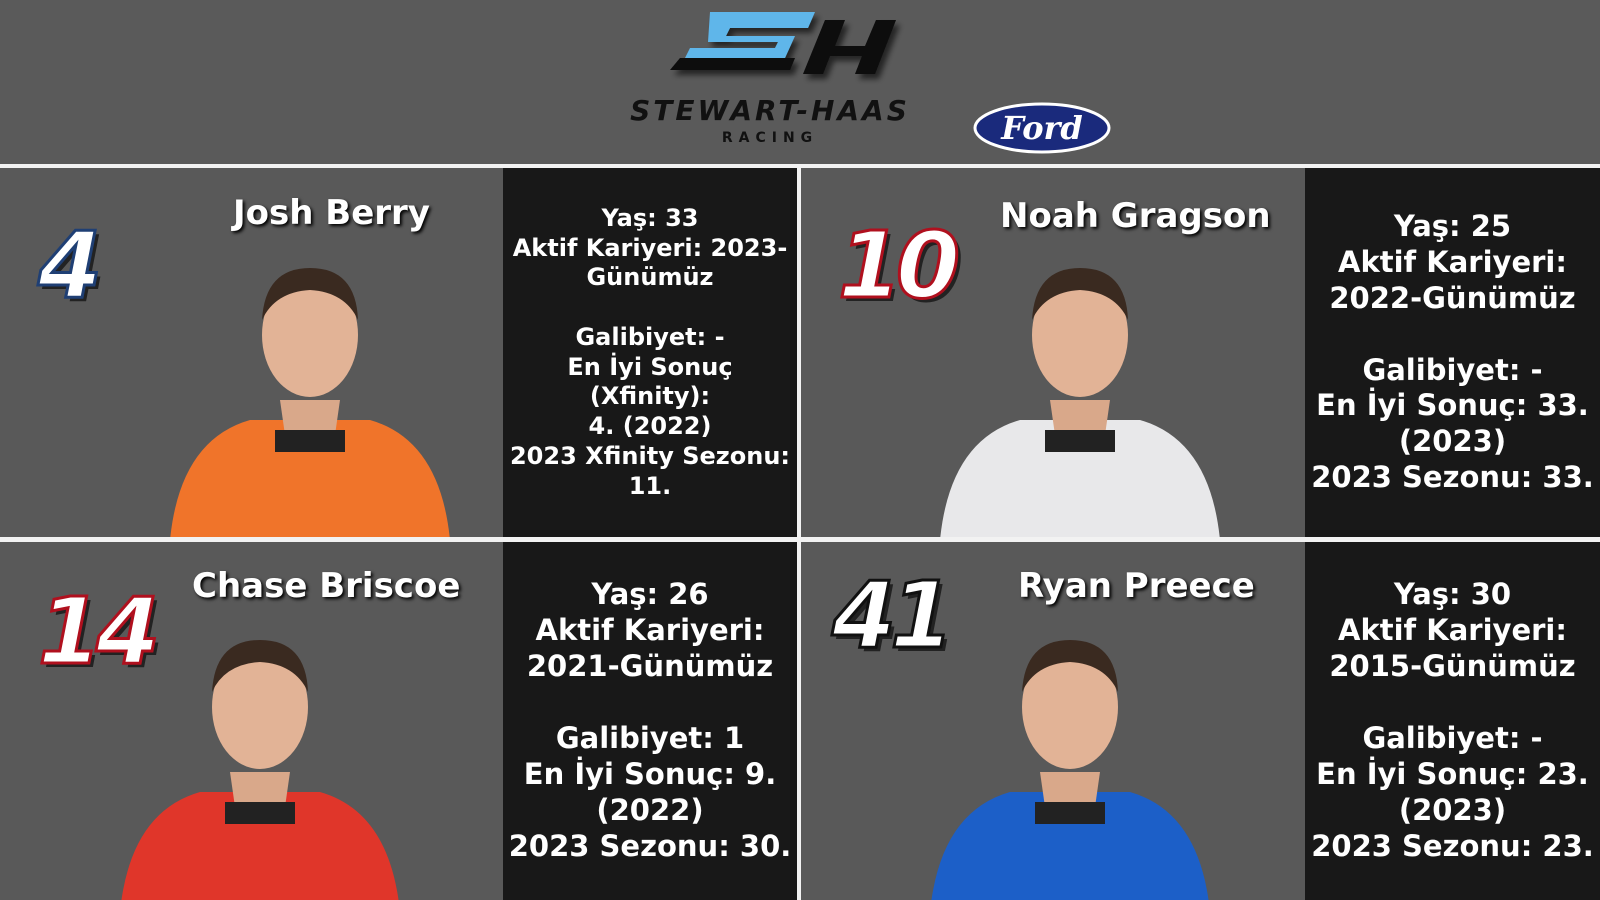  I want to click on stat-line: Yaş: 30, so click(1452, 594).